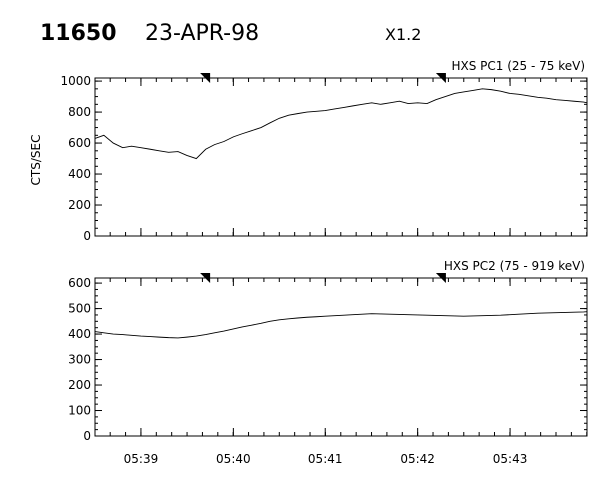 This screenshot has height=480, width=600. What do you see at coordinates (403, 34) in the screenshot?
I see `flare-class: X1.2` at bounding box center [403, 34].